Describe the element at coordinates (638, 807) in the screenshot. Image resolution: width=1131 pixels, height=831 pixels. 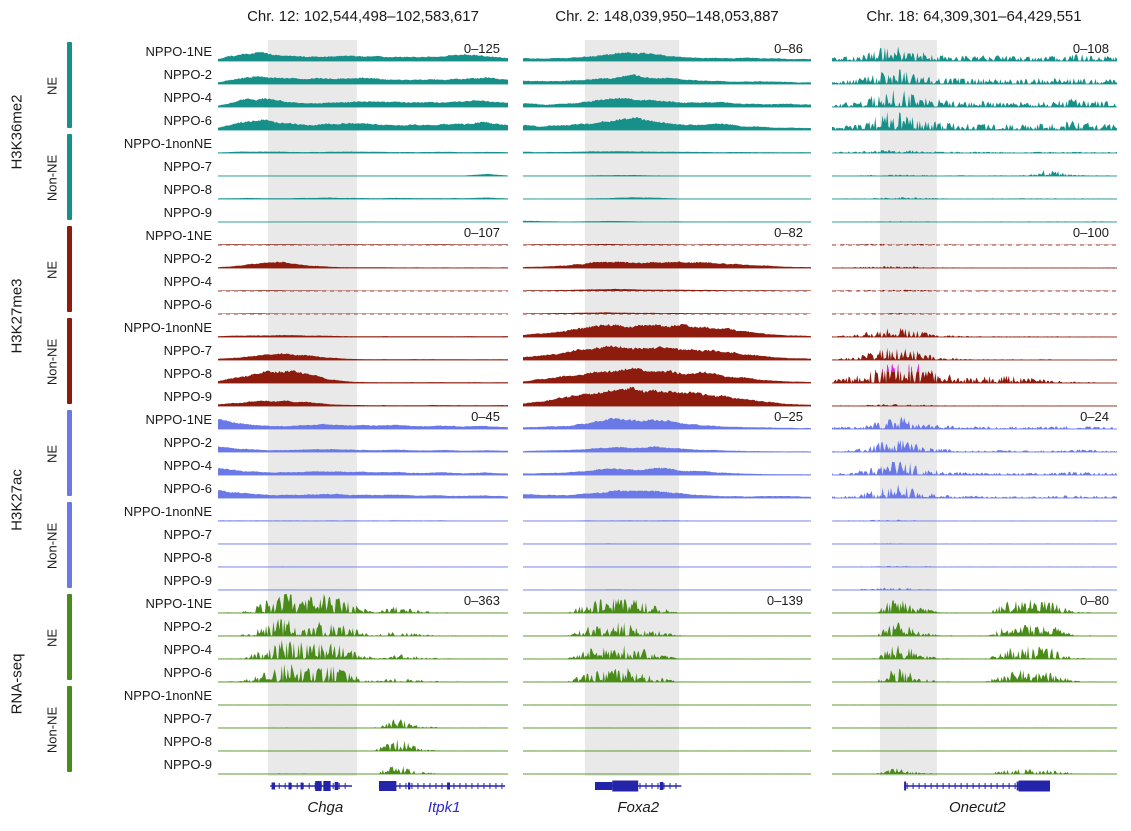
I see `gene-label: Foxa2` at that location.